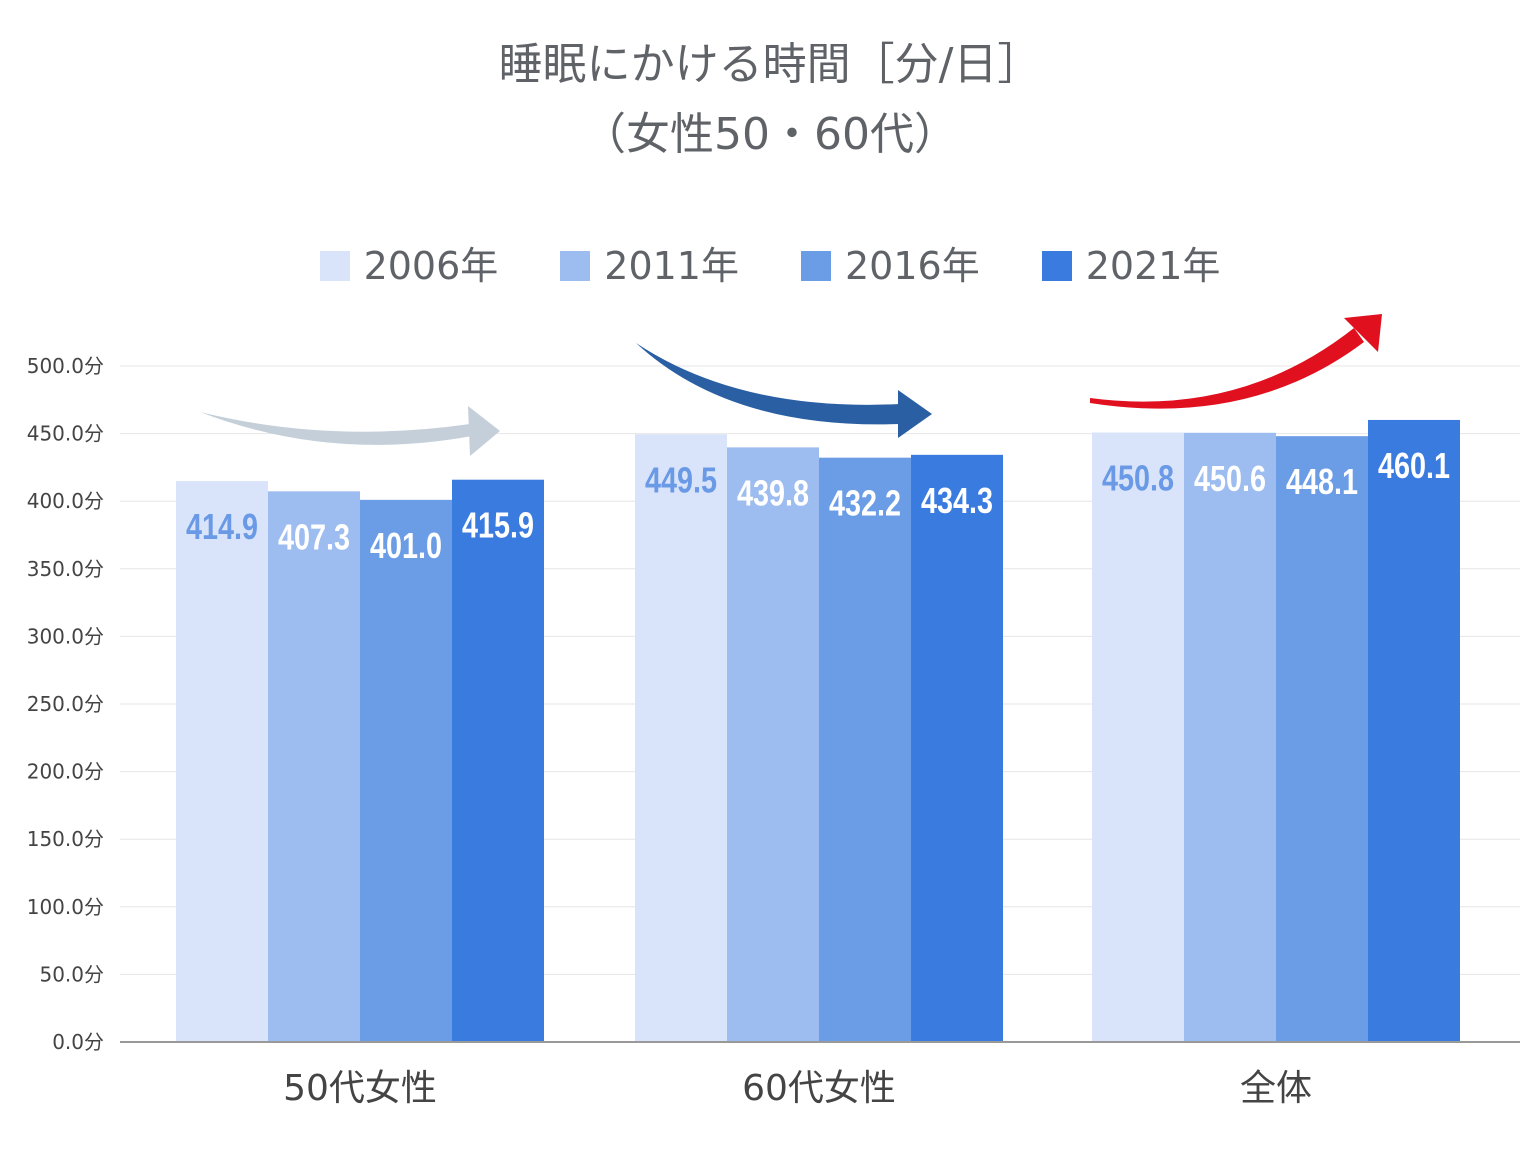 The image size is (1540, 1156). What do you see at coordinates (314, 536) in the screenshot?
I see `data-label: 407.3` at bounding box center [314, 536].